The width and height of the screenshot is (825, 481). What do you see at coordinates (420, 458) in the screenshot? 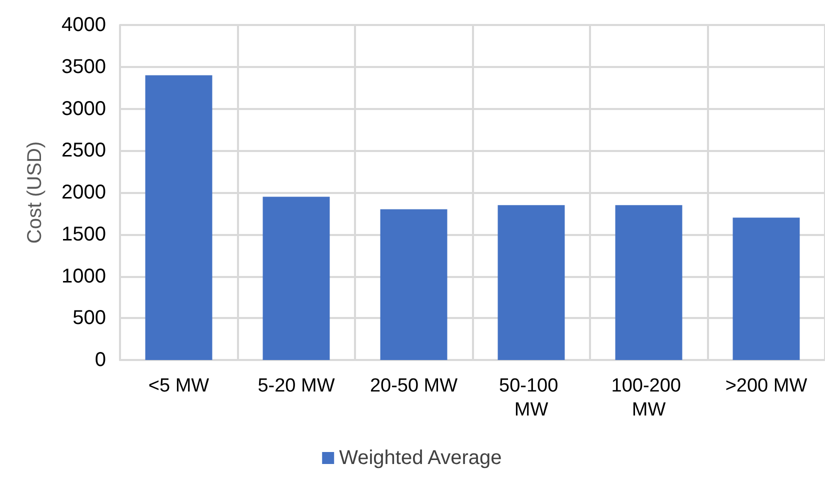
I see `legend-label: Weighted Average` at bounding box center [420, 458].